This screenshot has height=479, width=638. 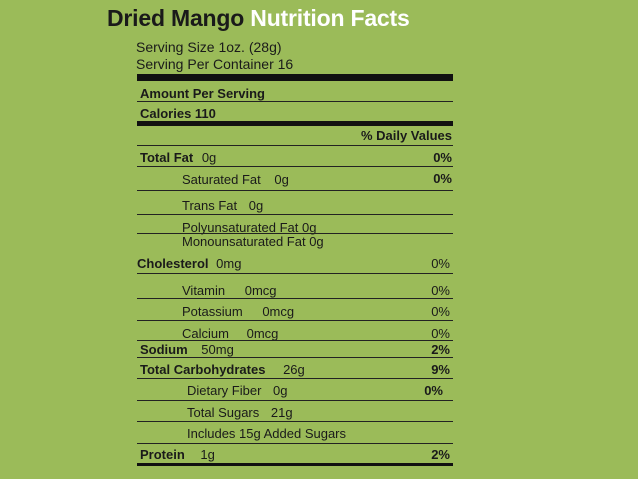 What do you see at coordinates (267, 433) in the screenshot?
I see `added-sugars: Includes 15g Added Sugars` at bounding box center [267, 433].